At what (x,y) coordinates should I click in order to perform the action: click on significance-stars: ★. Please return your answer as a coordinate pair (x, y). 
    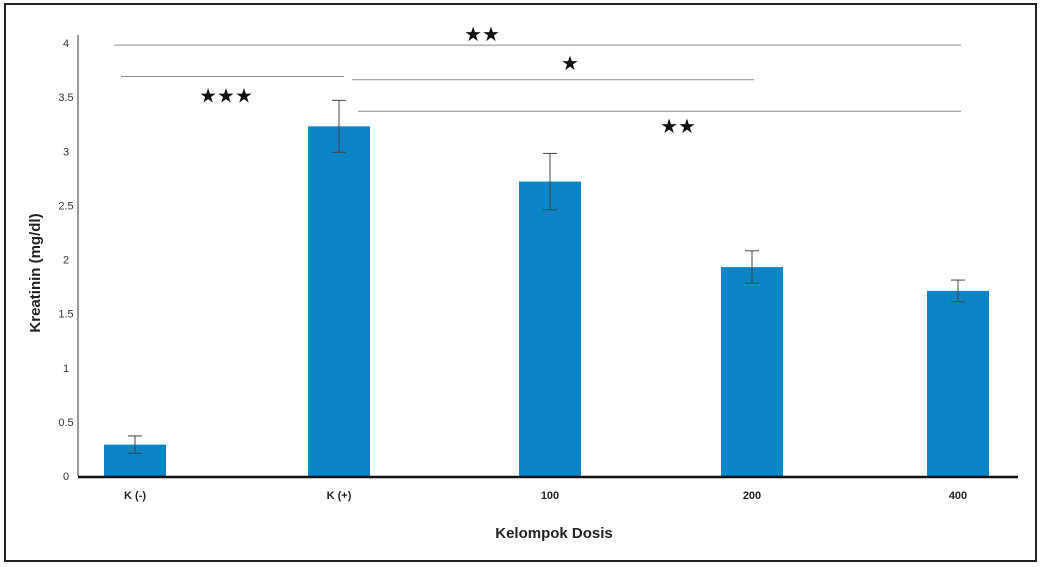
    Looking at the image, I should click on (570, 64).